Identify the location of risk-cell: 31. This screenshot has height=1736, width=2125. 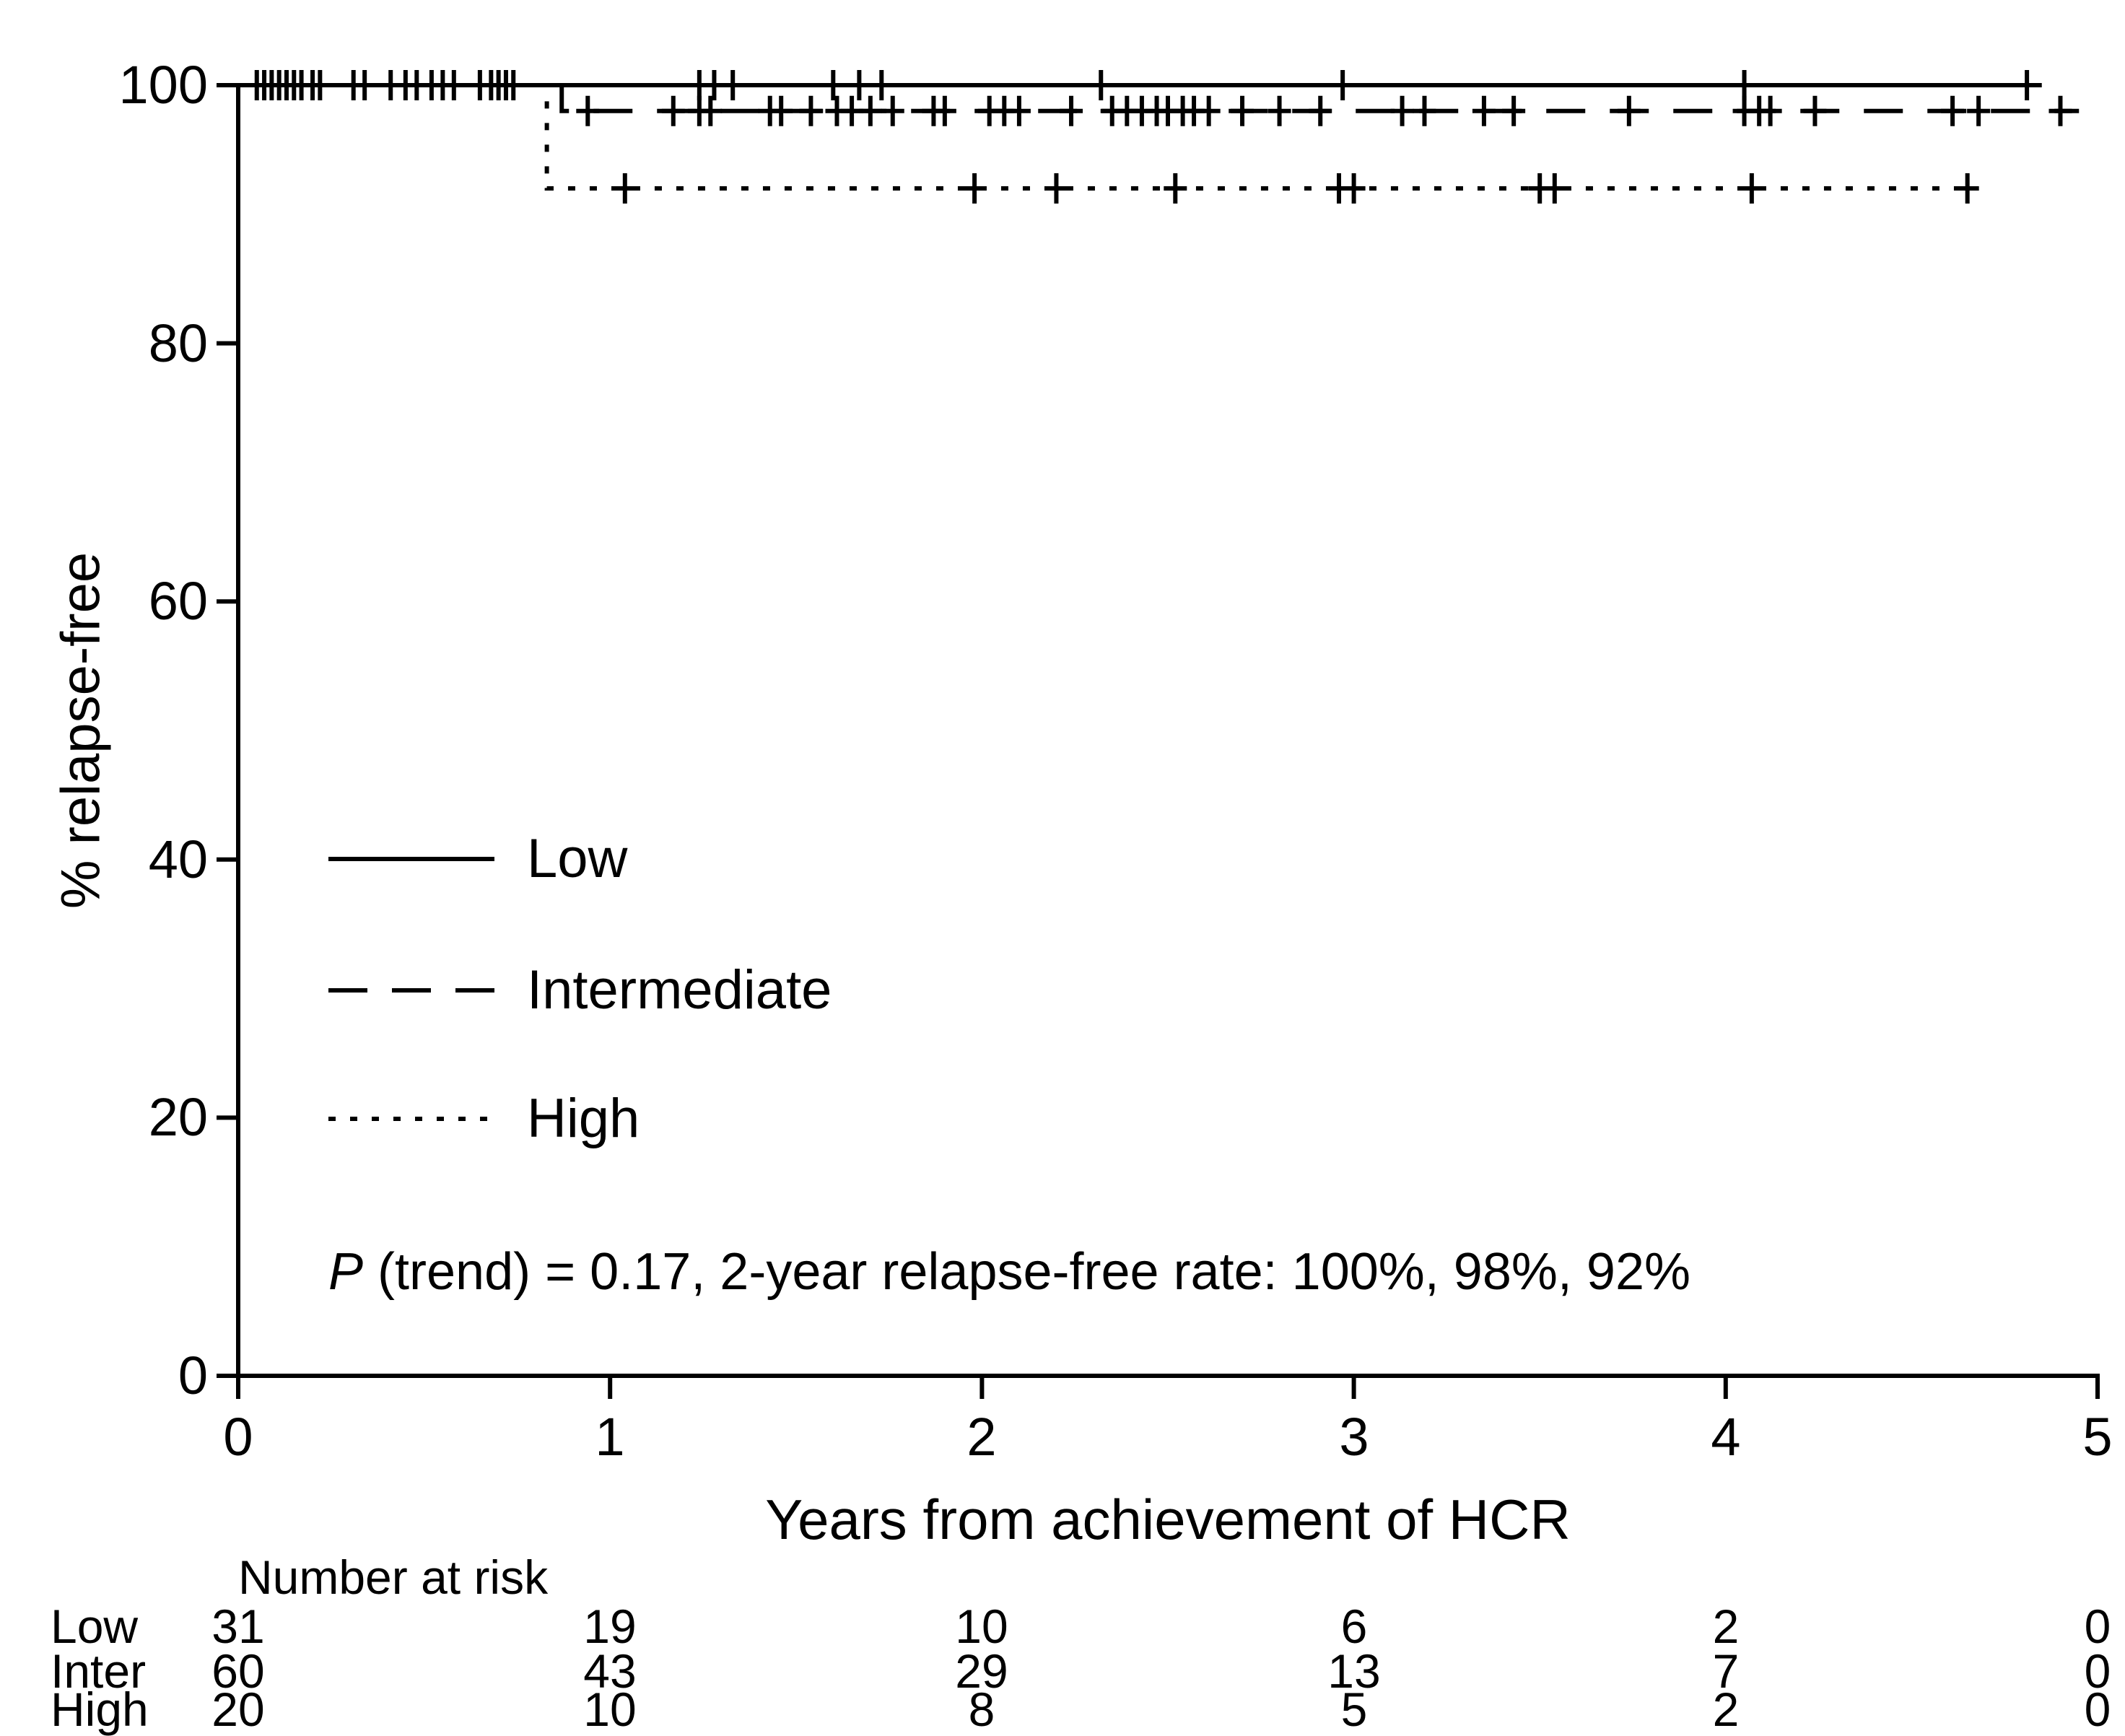
(238, 1627).